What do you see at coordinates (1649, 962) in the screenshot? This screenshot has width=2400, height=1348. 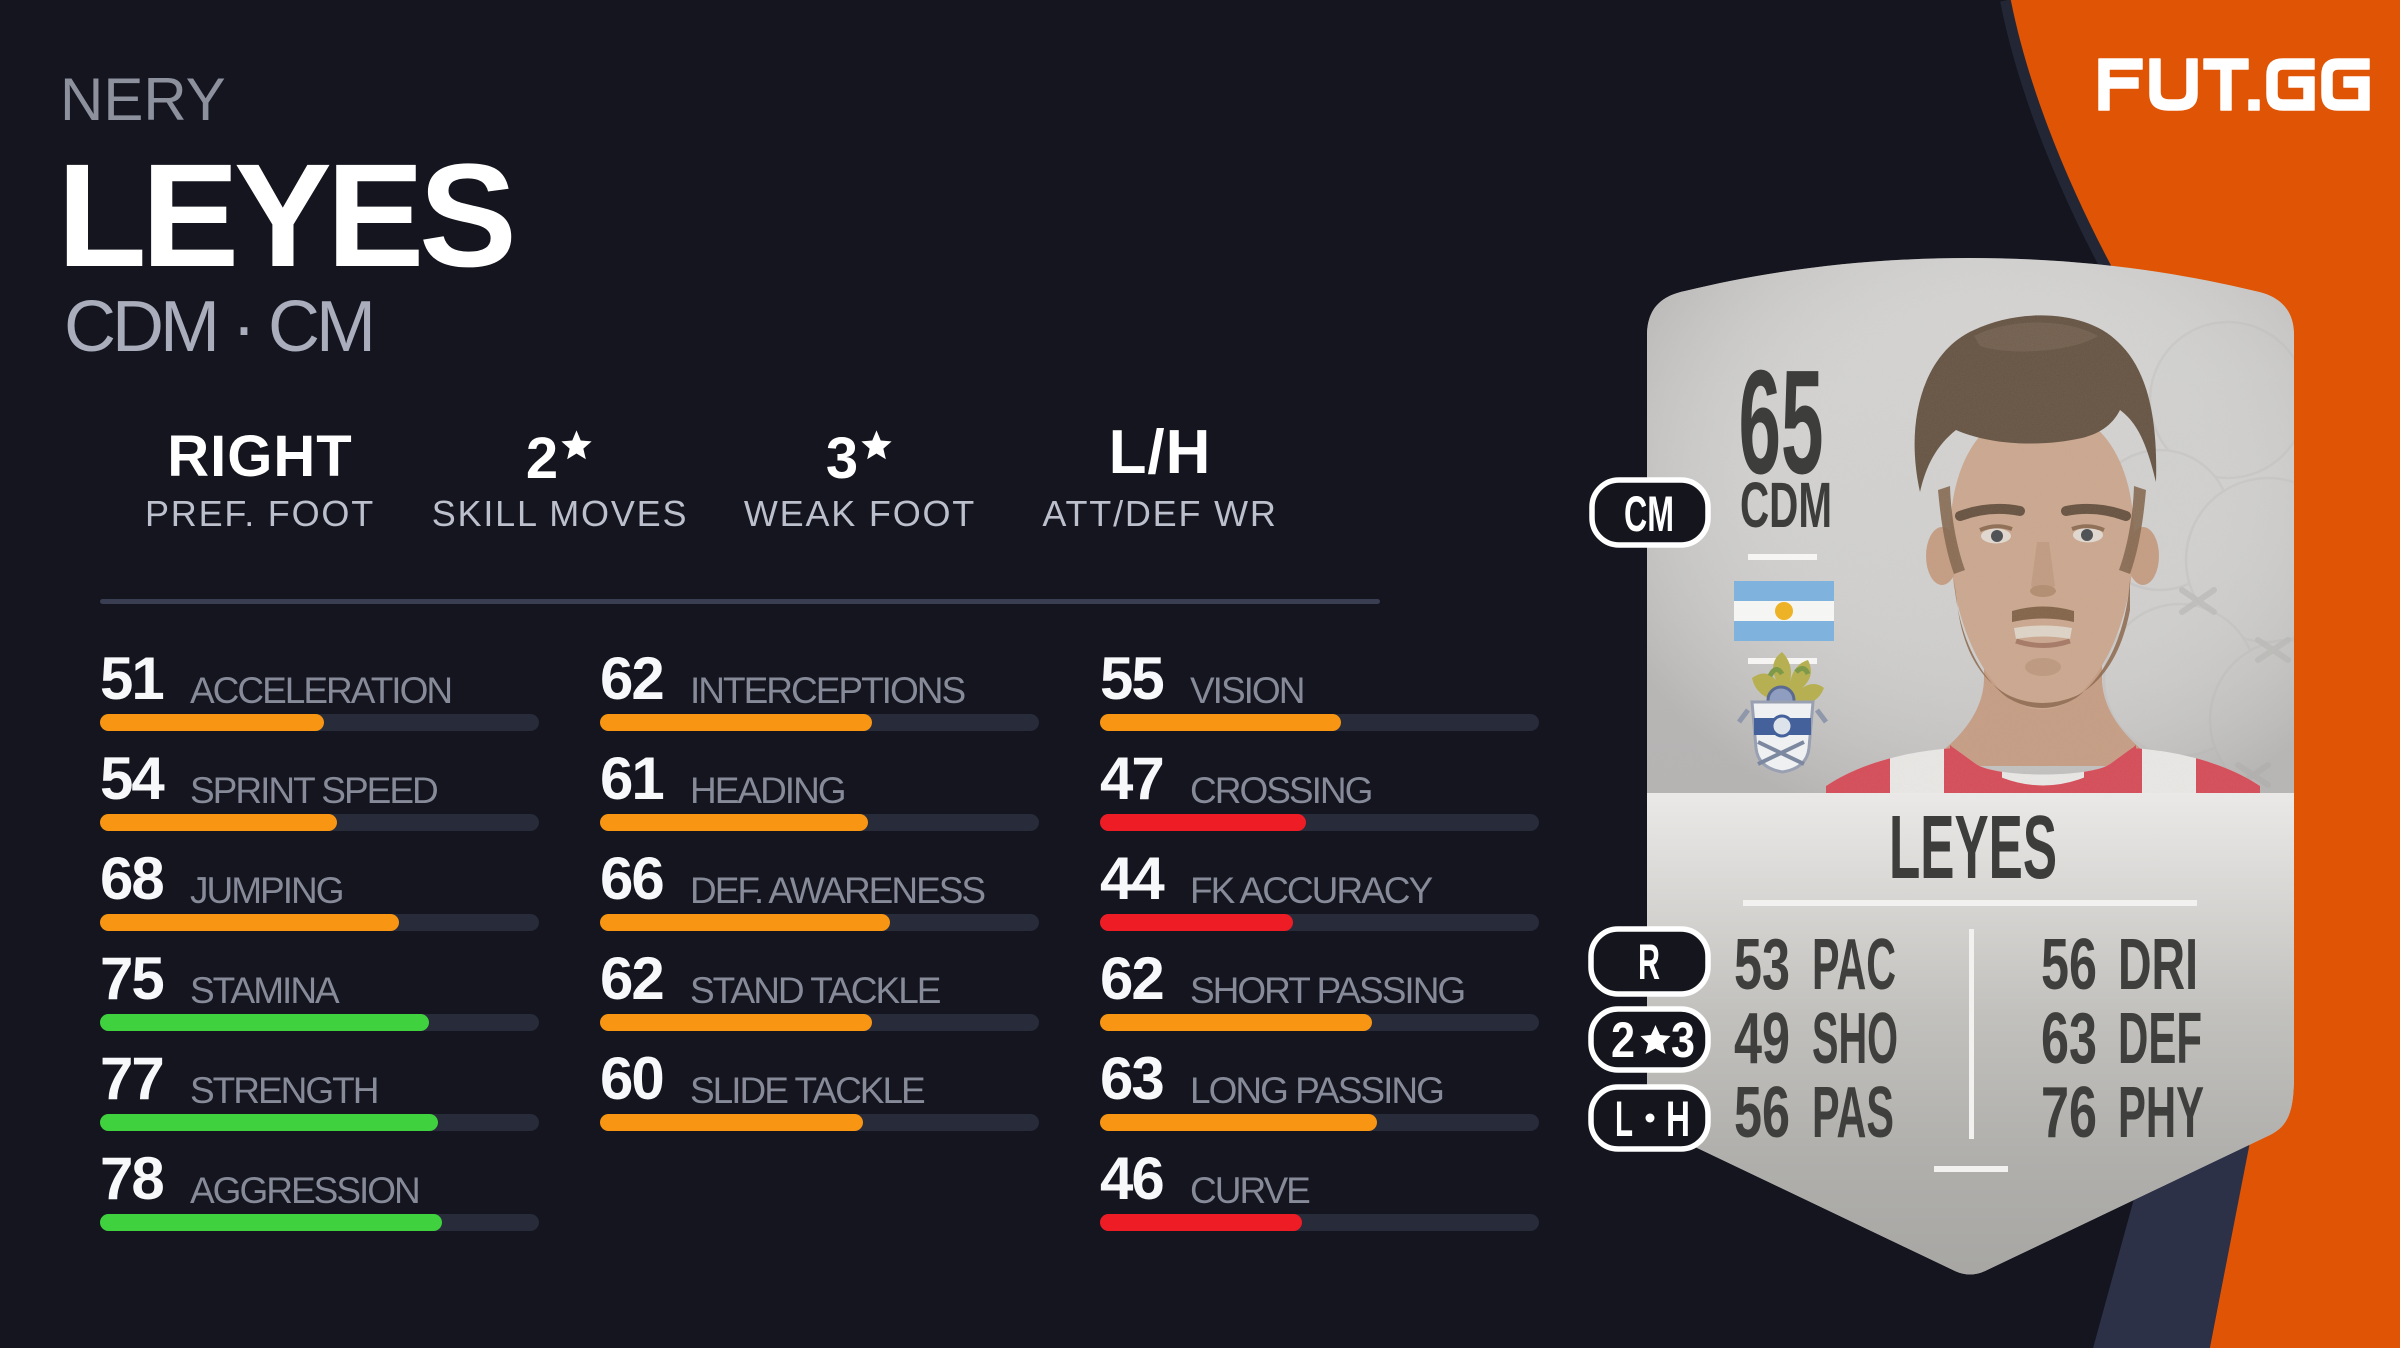 I see `svg-text: R` at bounding box center [1649, 962].